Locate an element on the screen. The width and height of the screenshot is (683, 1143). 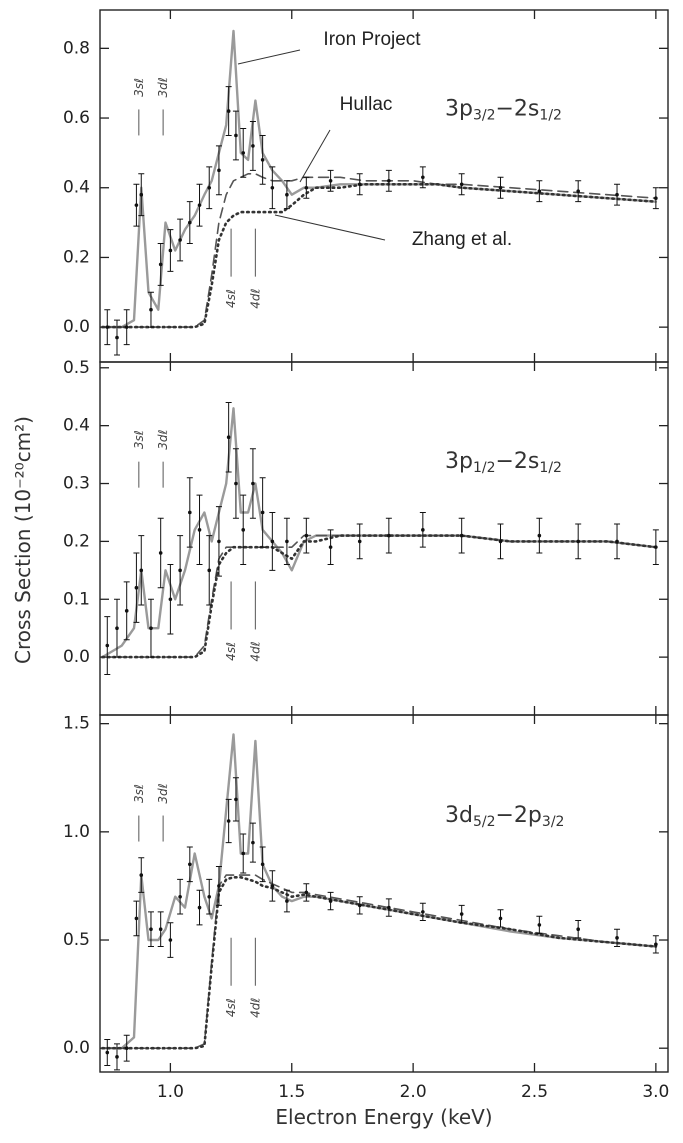
label-part: 3d is located at coordinates (459, 815).